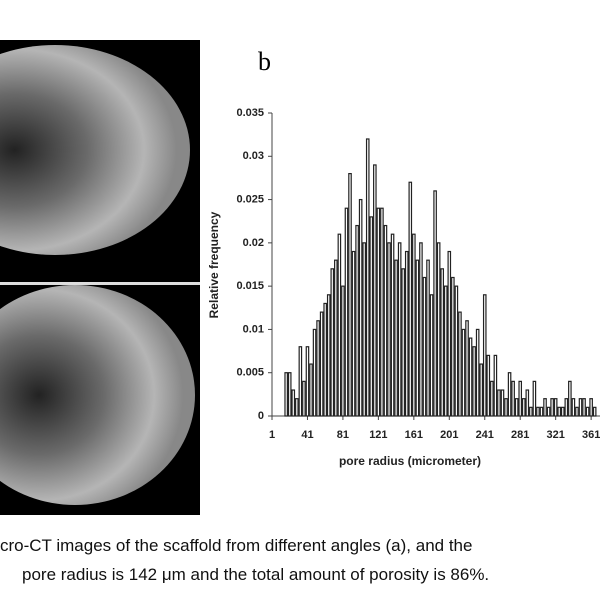 This screenshot has width=600, height=605. What do you see at coordinates (253, 329) in the screenshot?
I see `y-tick-label: 0.01` at bounding box center [253, 329].